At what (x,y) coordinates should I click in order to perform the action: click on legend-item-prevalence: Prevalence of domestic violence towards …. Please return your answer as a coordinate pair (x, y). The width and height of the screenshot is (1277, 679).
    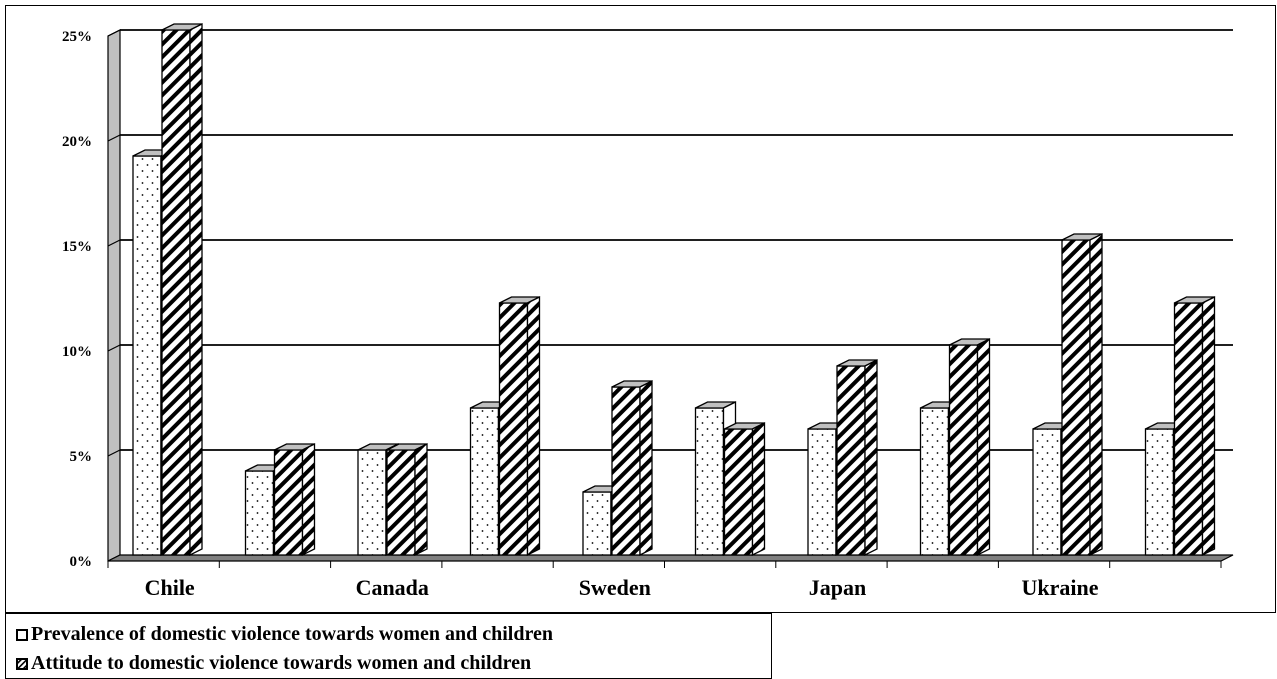
    Looking at the image, I should click on (393, 634).